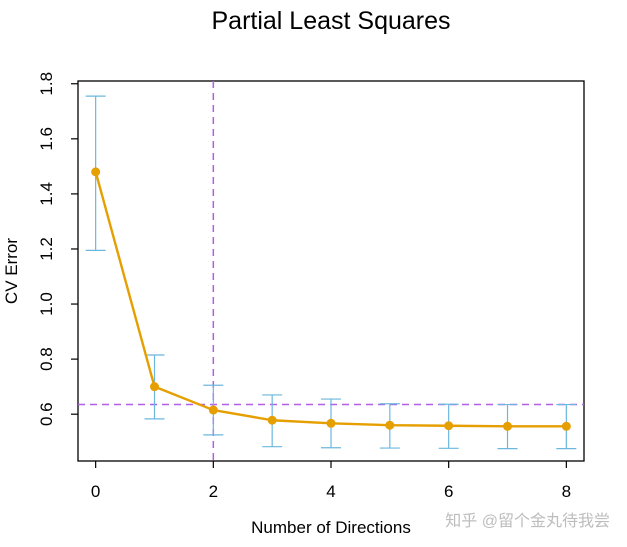 The height and width of the screenshot is (547, 627). I want to click on y-tick-label: 1.0, so click(46, 304).